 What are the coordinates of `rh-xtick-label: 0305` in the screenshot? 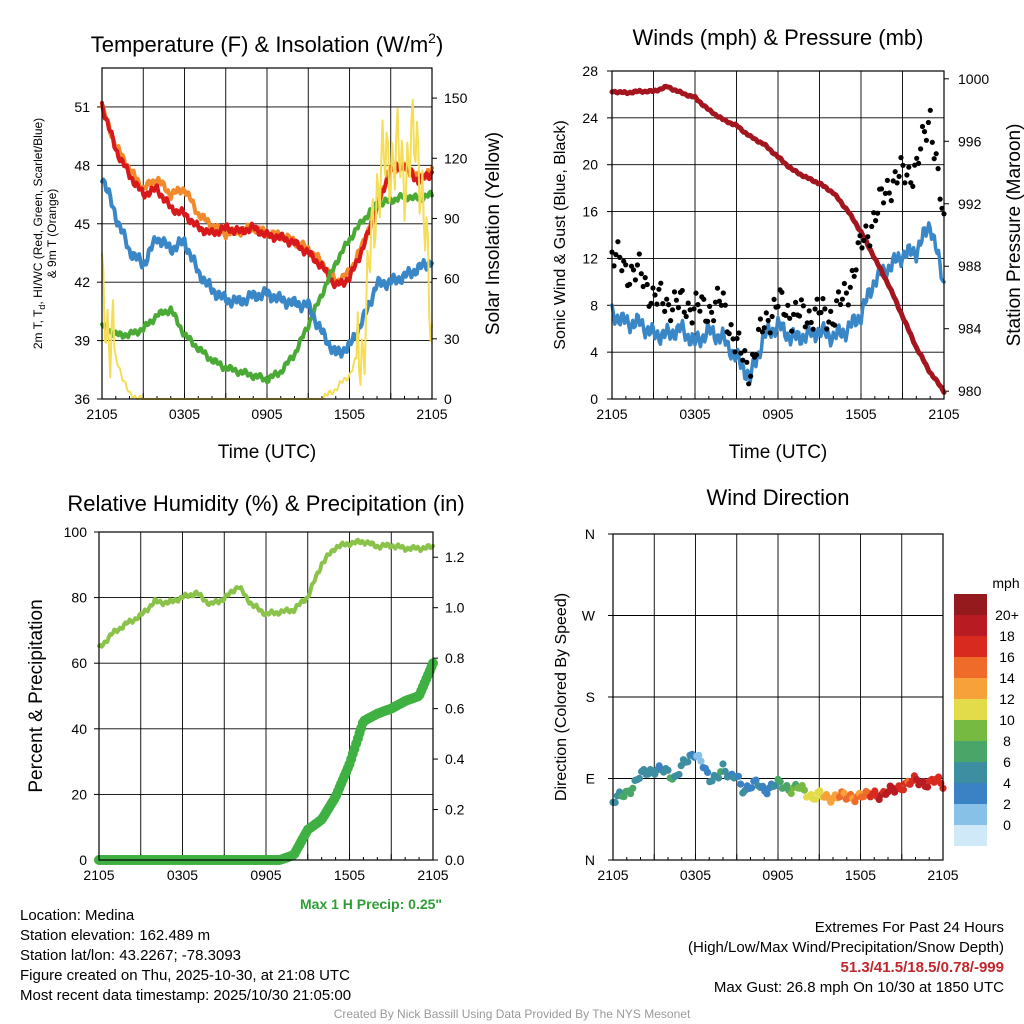 It's located at (182, 875).